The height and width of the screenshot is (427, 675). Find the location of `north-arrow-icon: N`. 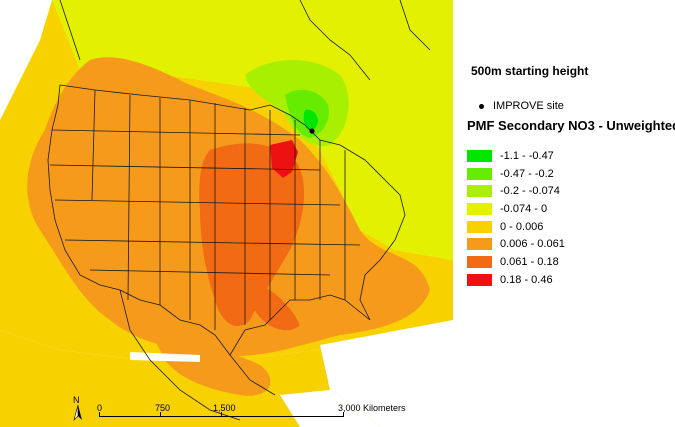

north-arrow-icon: N is located at coordinates (77, 408).